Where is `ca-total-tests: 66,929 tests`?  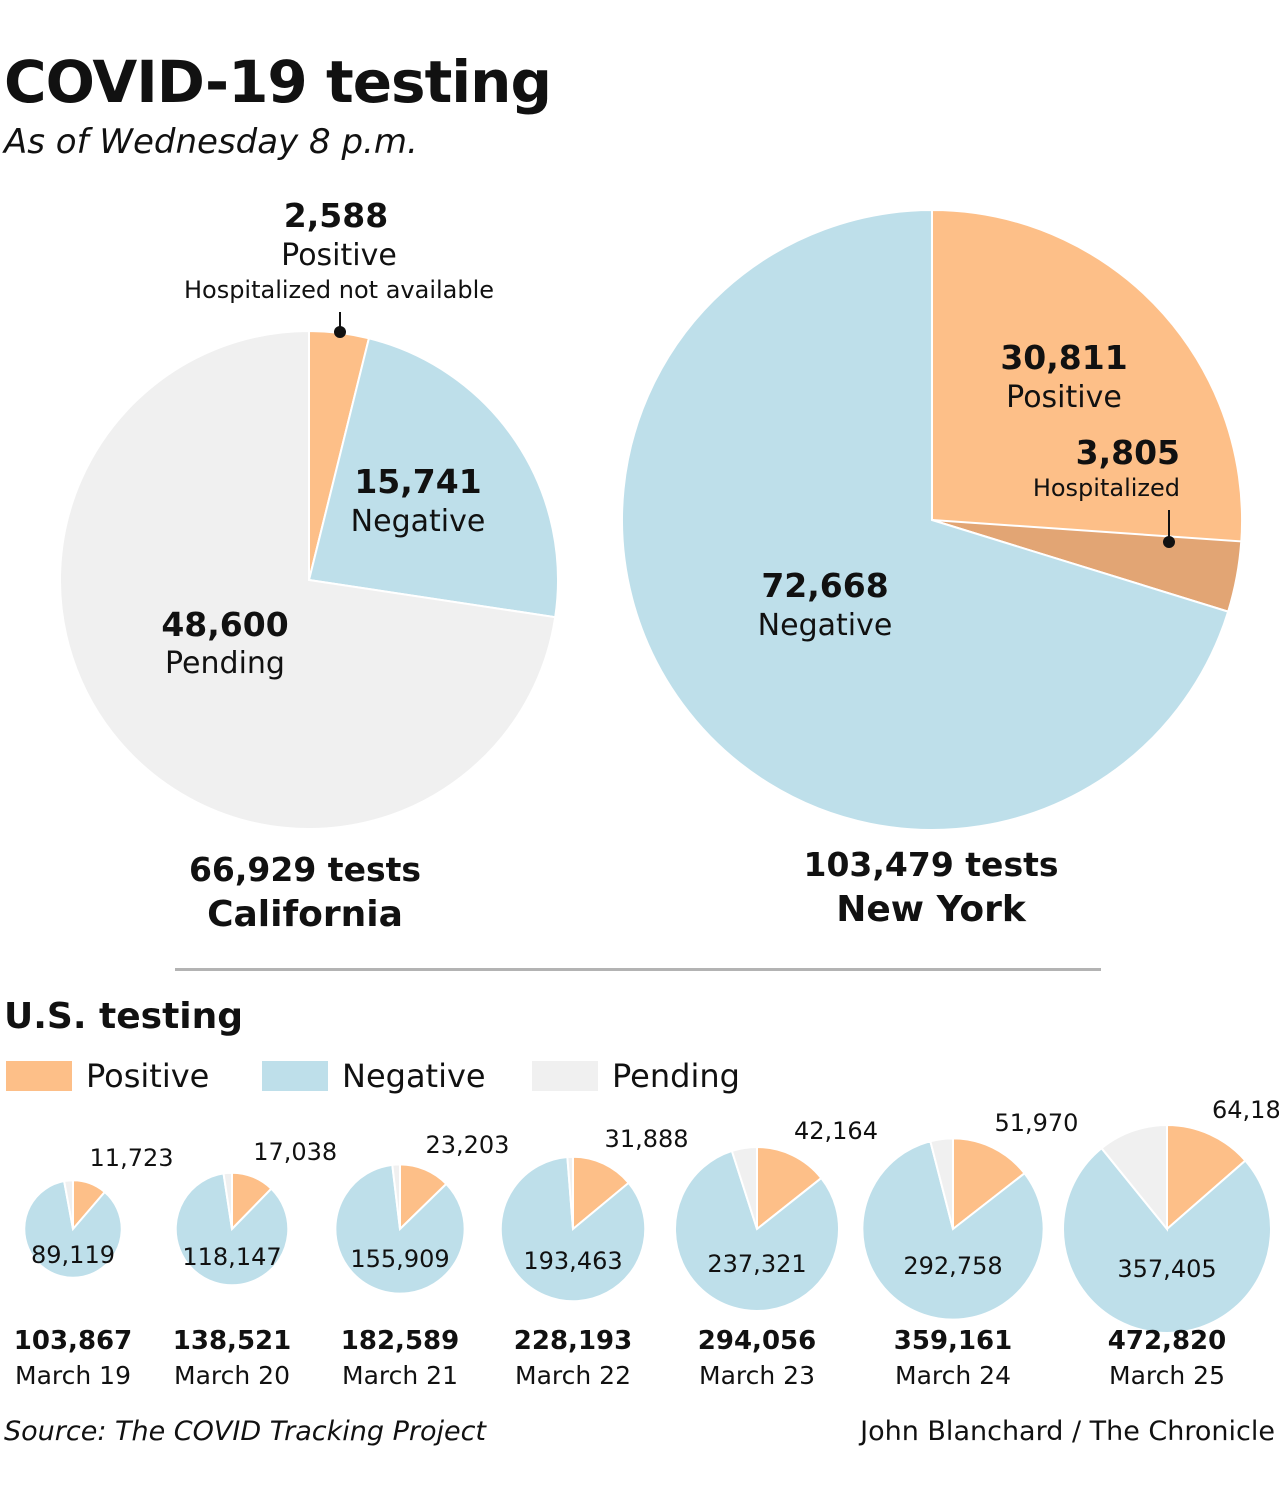
ca-total-tests: 66,929 tests is located at coordinates (305, 869).